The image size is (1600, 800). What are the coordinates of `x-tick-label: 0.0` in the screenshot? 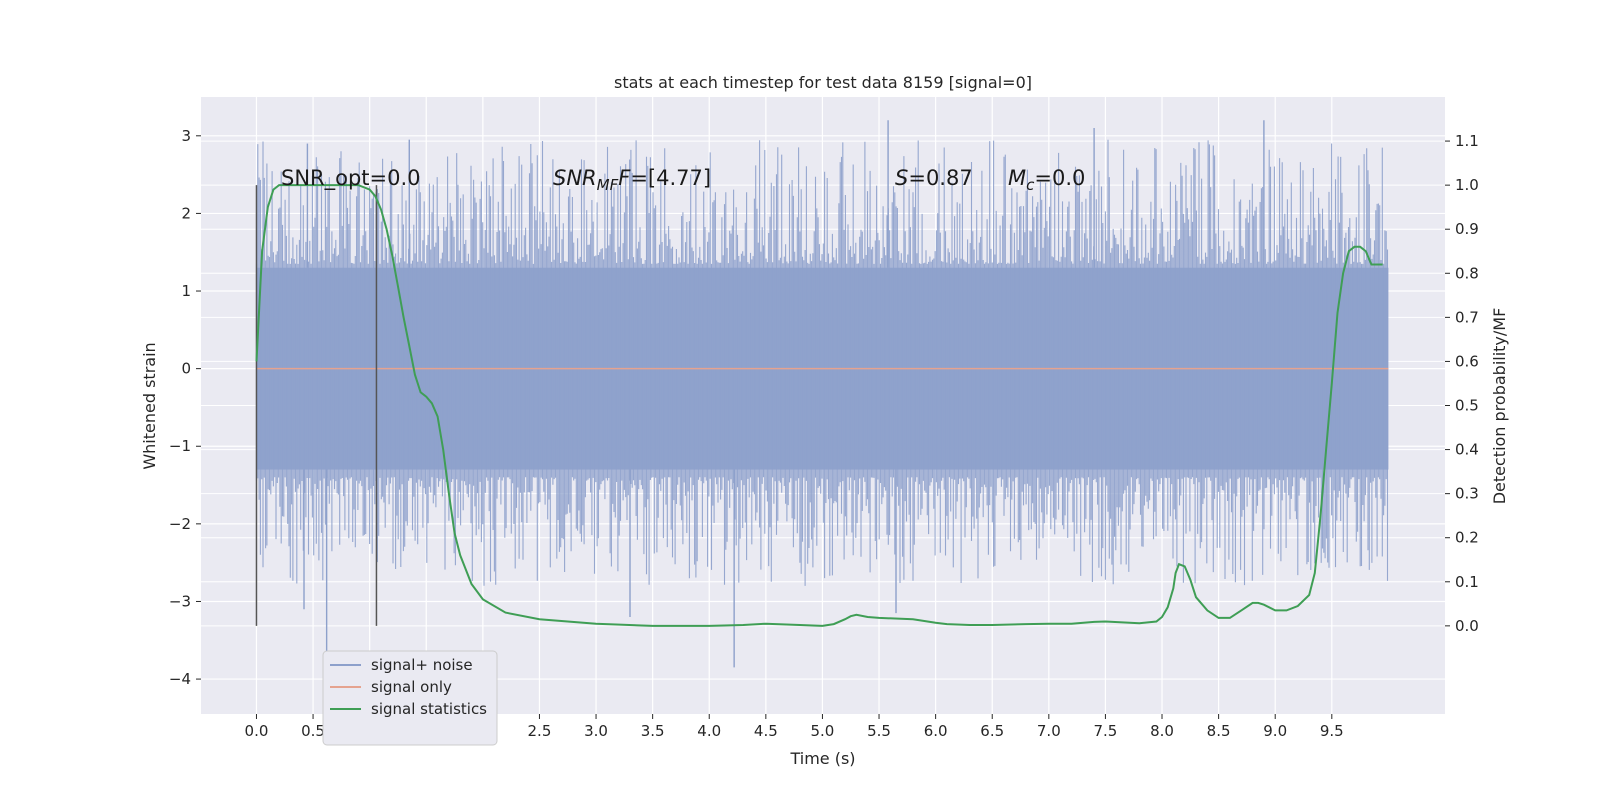 It's located at (257, 731).